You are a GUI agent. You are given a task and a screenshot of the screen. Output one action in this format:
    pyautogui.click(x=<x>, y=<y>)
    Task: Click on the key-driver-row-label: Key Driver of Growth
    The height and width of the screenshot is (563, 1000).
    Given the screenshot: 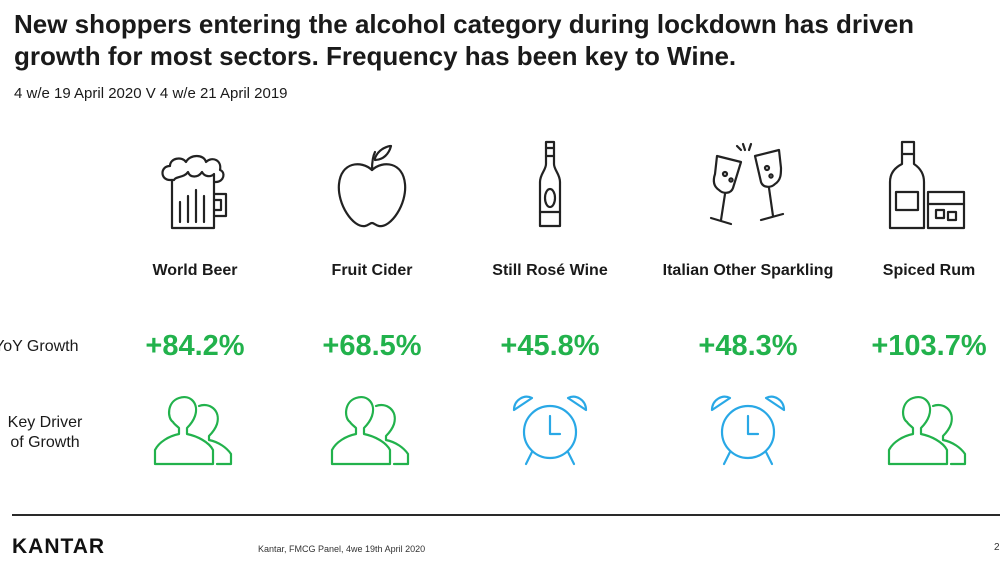 What is the action you would take?
    pyautogui.click(x=45, y=432)
    